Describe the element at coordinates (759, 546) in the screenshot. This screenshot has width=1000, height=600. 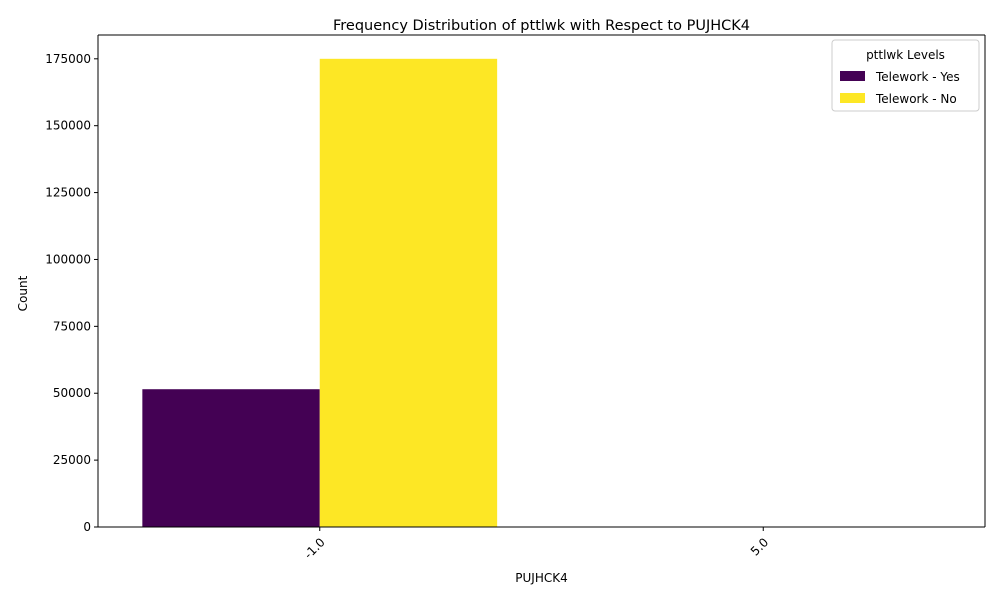
I see `x-tick-label: 5.0` at that location.